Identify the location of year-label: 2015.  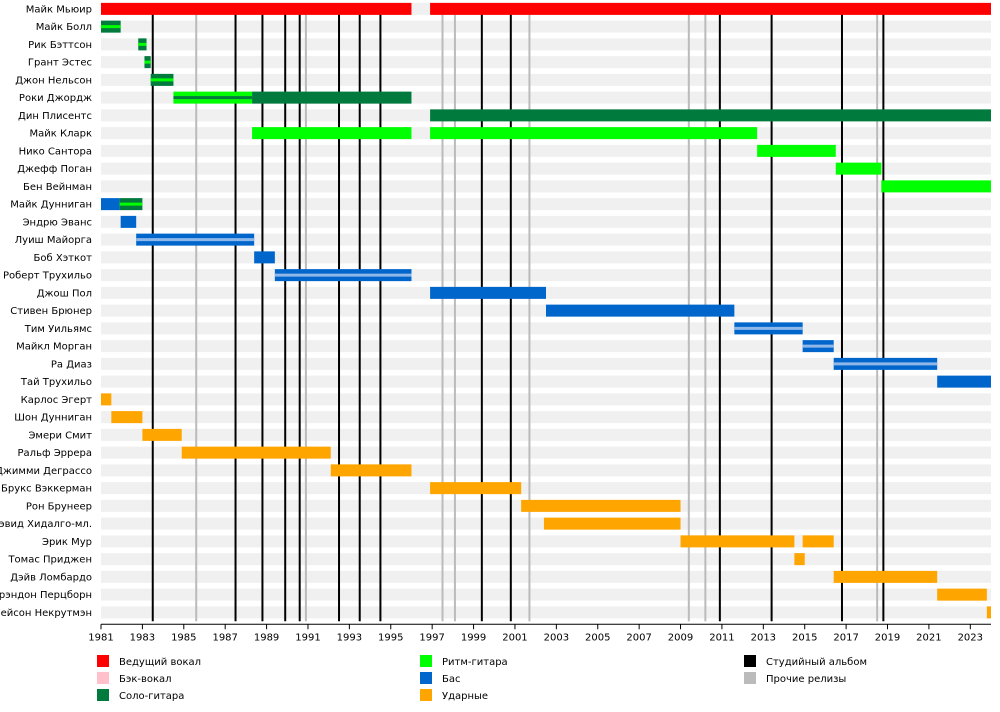
(804, 637).